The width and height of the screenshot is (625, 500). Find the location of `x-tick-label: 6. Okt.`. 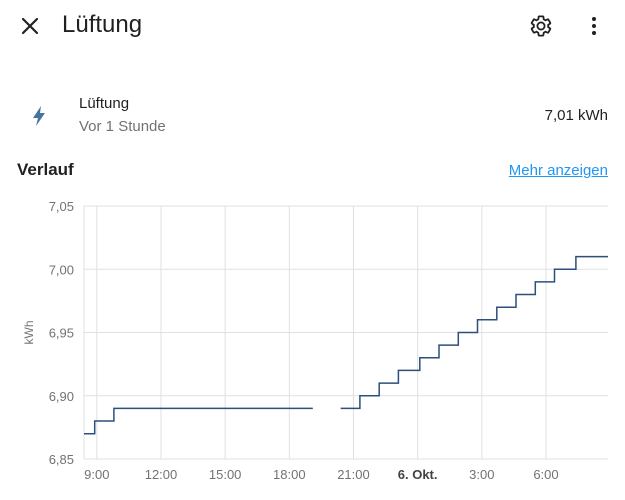

x-tick-label: 6. Okt. is located at coordinates (418, 474).